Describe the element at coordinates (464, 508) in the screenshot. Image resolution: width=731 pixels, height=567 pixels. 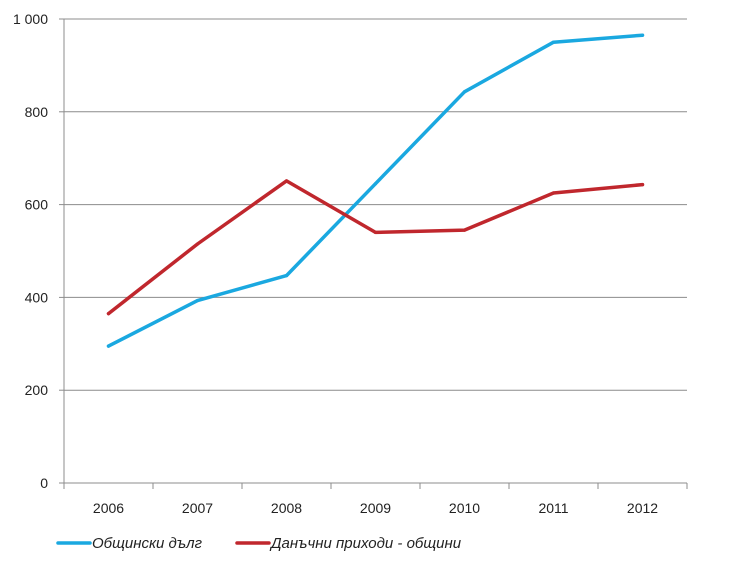
I see `x-tick-label: 2010` at that location.